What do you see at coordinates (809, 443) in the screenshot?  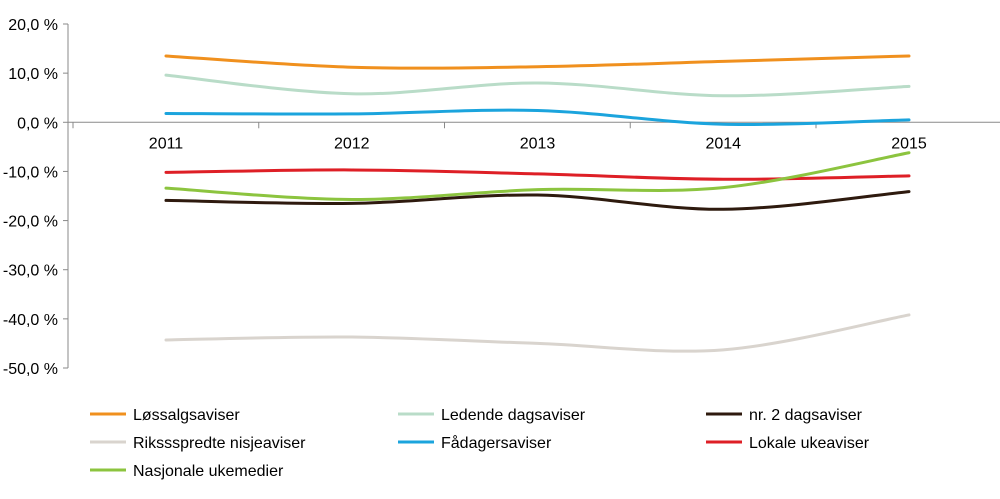 I see `legend-label: Lokale ukeaviser` at bounding box center [809, 443].